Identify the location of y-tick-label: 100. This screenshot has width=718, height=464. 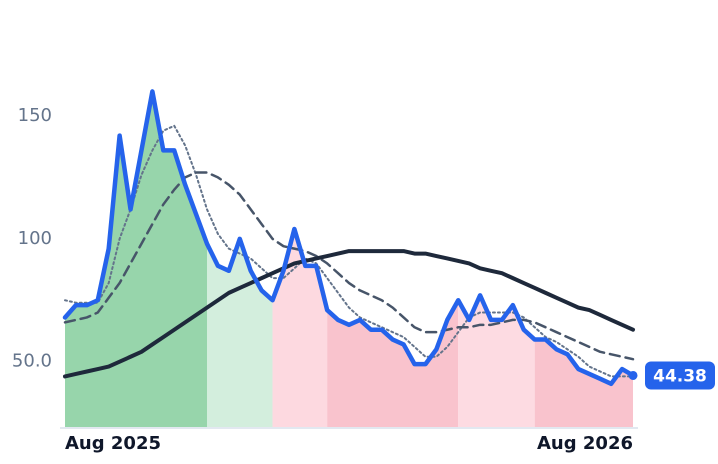
(35, 238).